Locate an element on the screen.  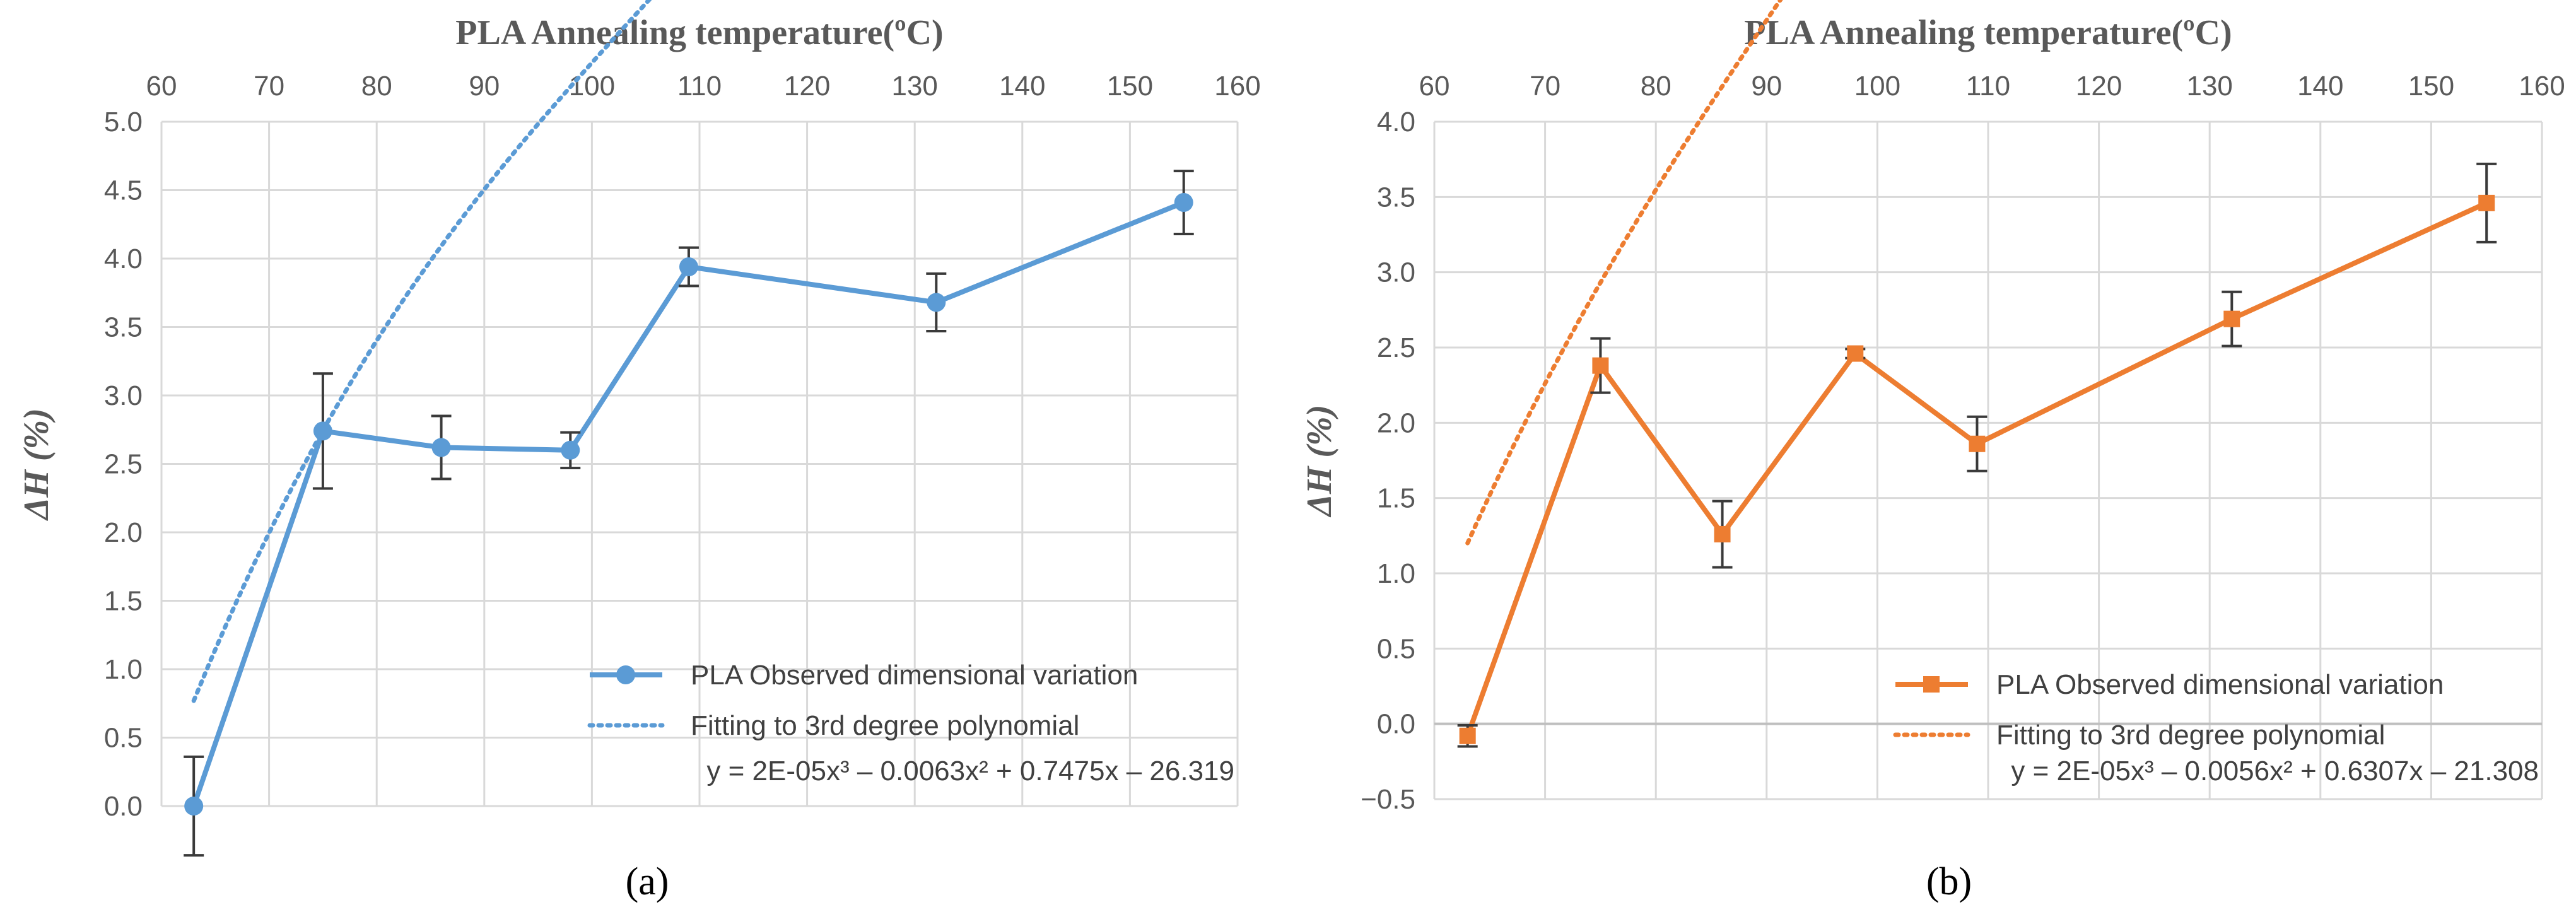
y-tick-label: −0.5 is located at coordinates (1388, 799).